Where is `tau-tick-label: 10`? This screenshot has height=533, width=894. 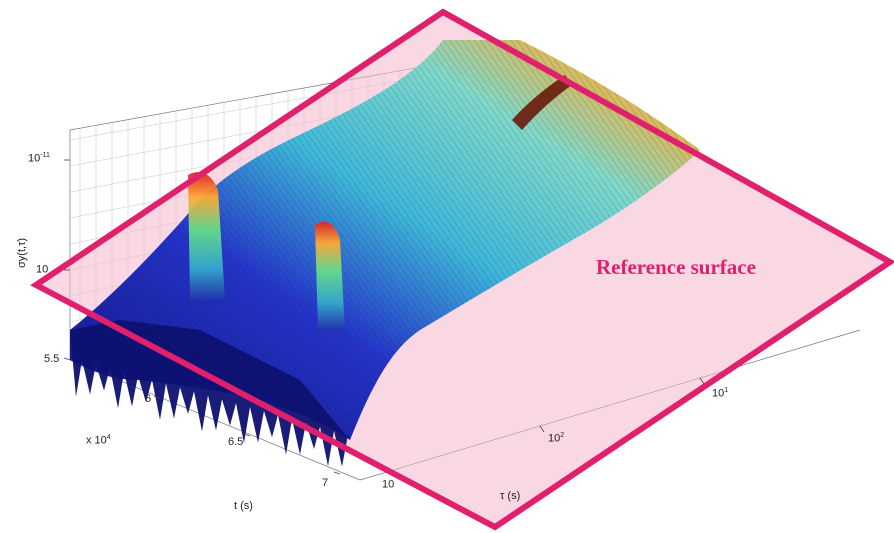
tau-tick-label: 10 is located at coordinates (388, 484).